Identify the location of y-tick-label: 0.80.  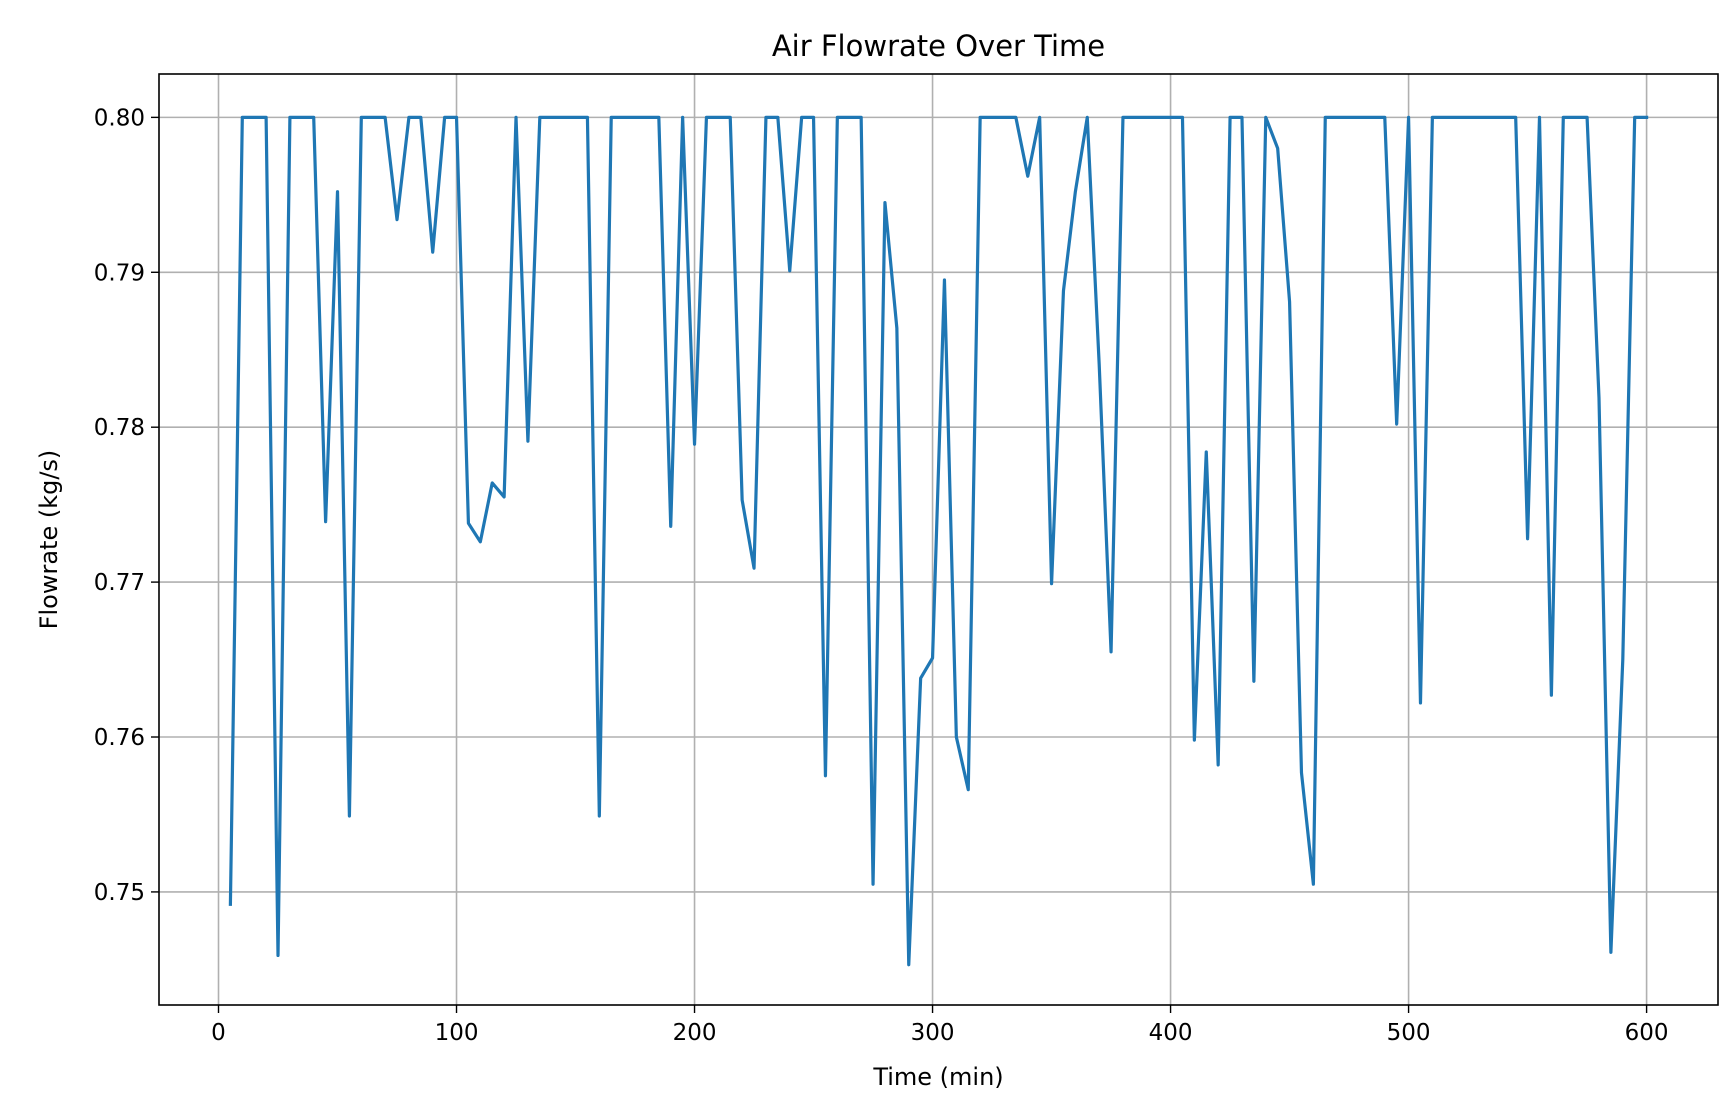
(119, 118).